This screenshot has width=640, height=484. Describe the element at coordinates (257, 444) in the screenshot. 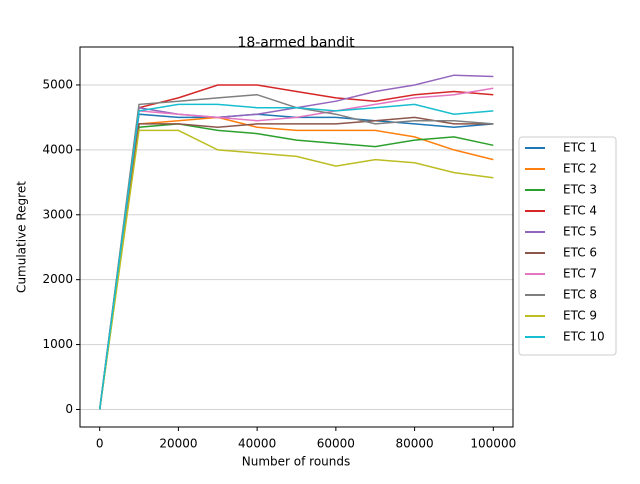

I see `x-tick-label: 40000` at that location.